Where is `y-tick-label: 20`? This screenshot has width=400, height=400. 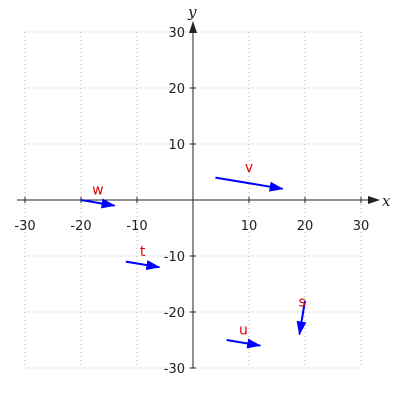 y-tick-label: 20 is located at coordinates (176, 89).